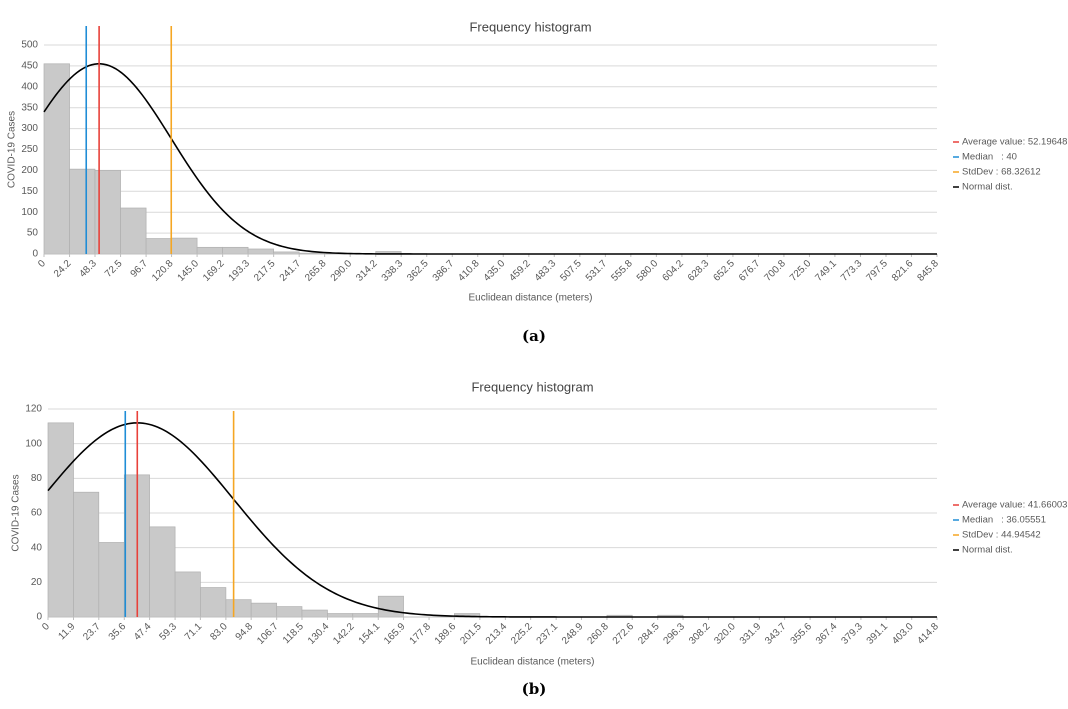  Describe the element at coordinates (520, 271) in the screenshot. I see `x-tick-label: 459.2` at that location.